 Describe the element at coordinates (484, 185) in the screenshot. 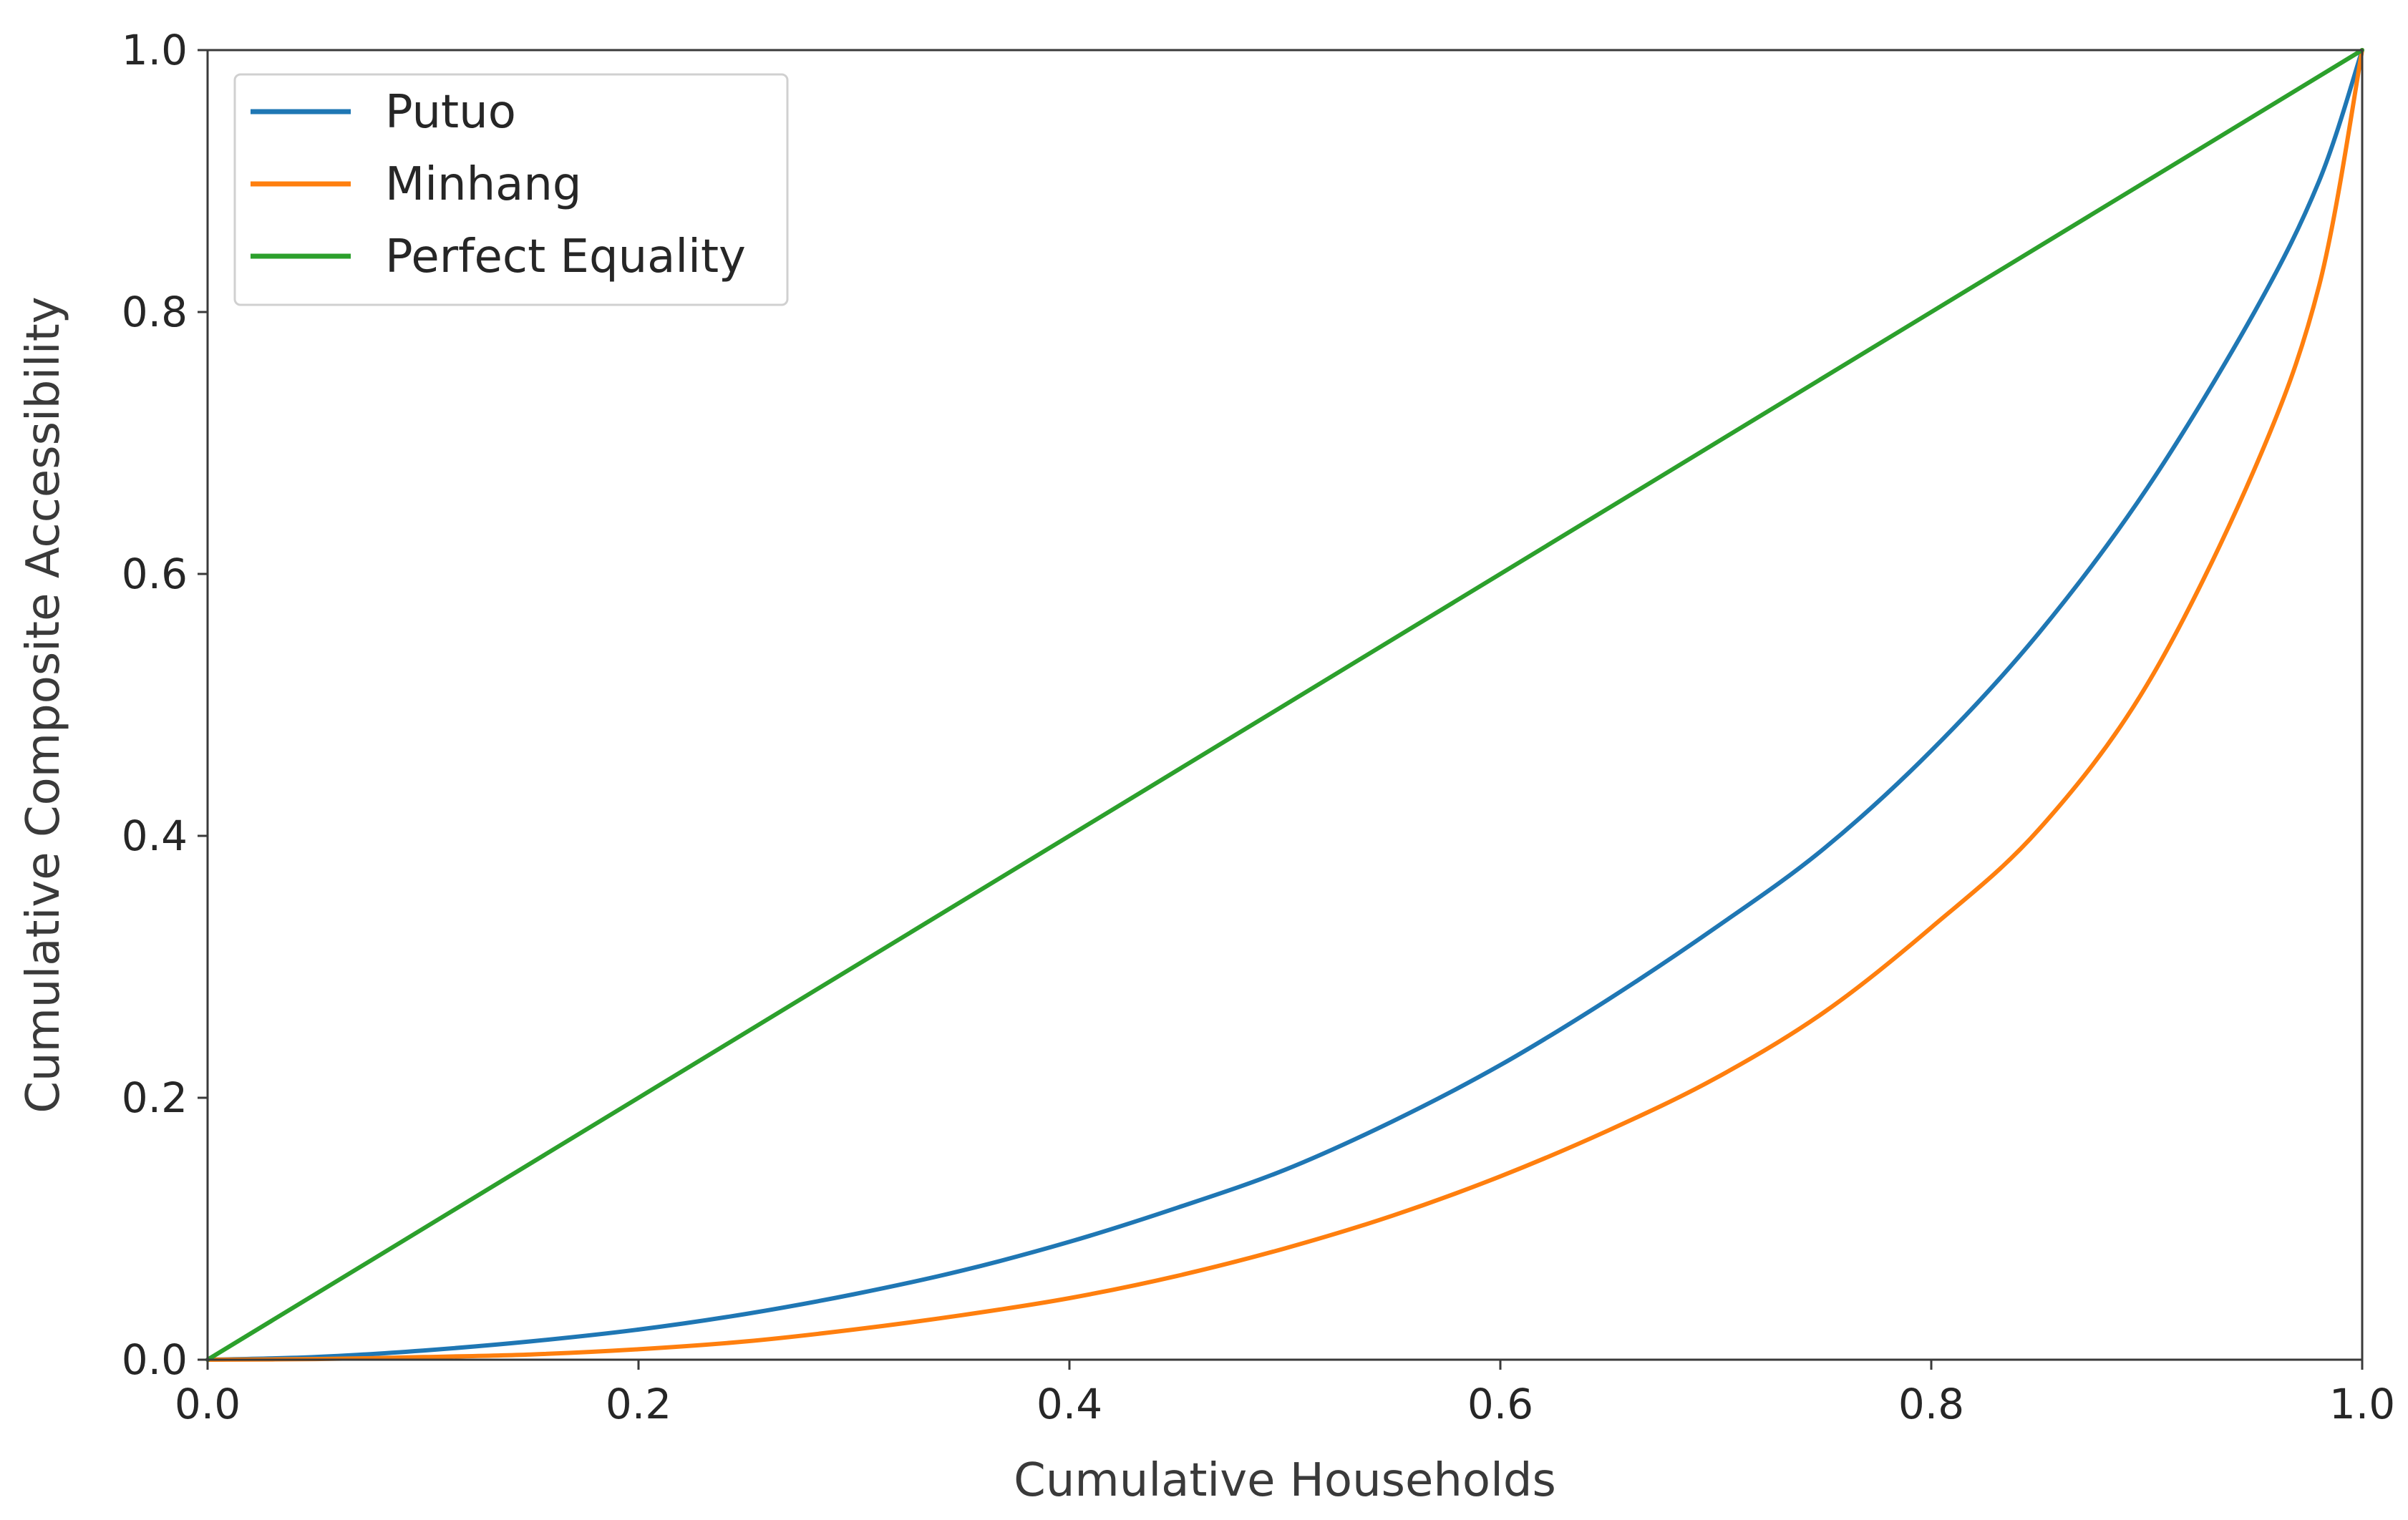

I see `legend-label: Minhang` at that location.